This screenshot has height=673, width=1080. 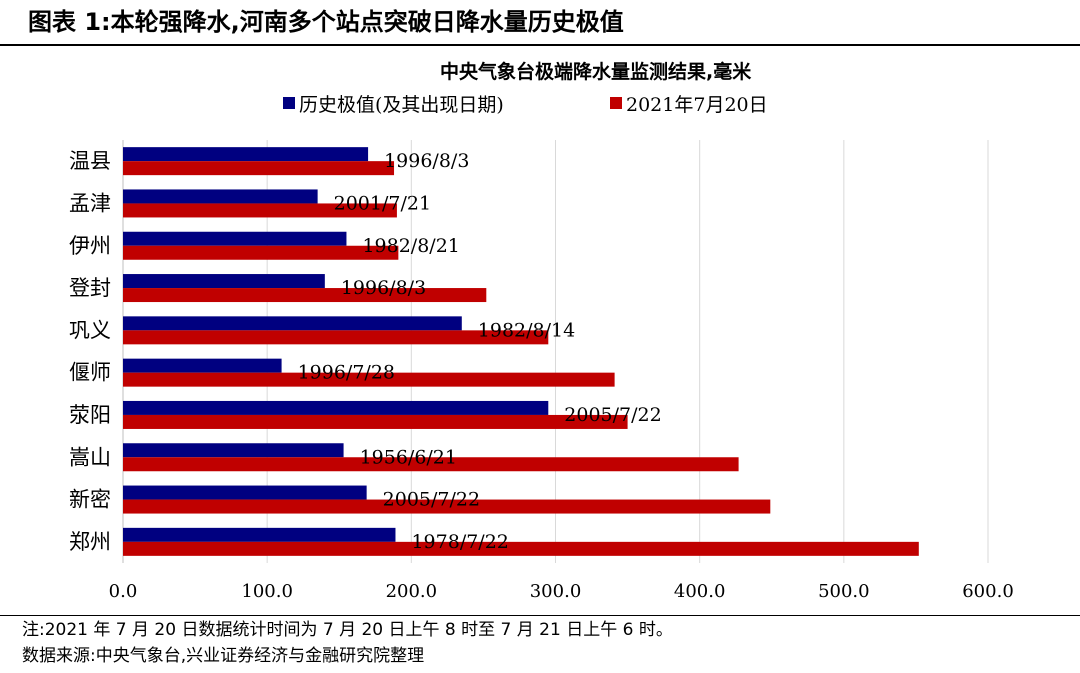 I want to click on footer-divider, so click(x=540, y=615).